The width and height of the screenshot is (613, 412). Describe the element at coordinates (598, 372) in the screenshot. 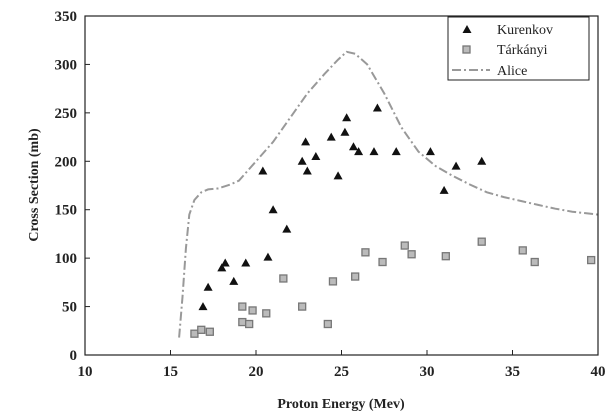

I see `x-tick-label: 40` at that location.